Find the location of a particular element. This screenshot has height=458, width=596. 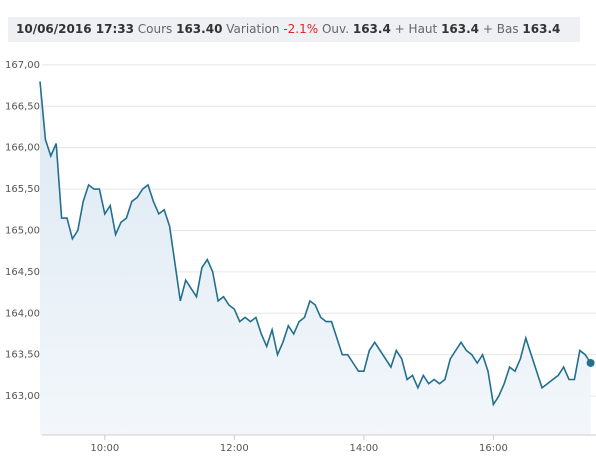

x-tick-label: 14:00 is located at coordinates (363, 448).